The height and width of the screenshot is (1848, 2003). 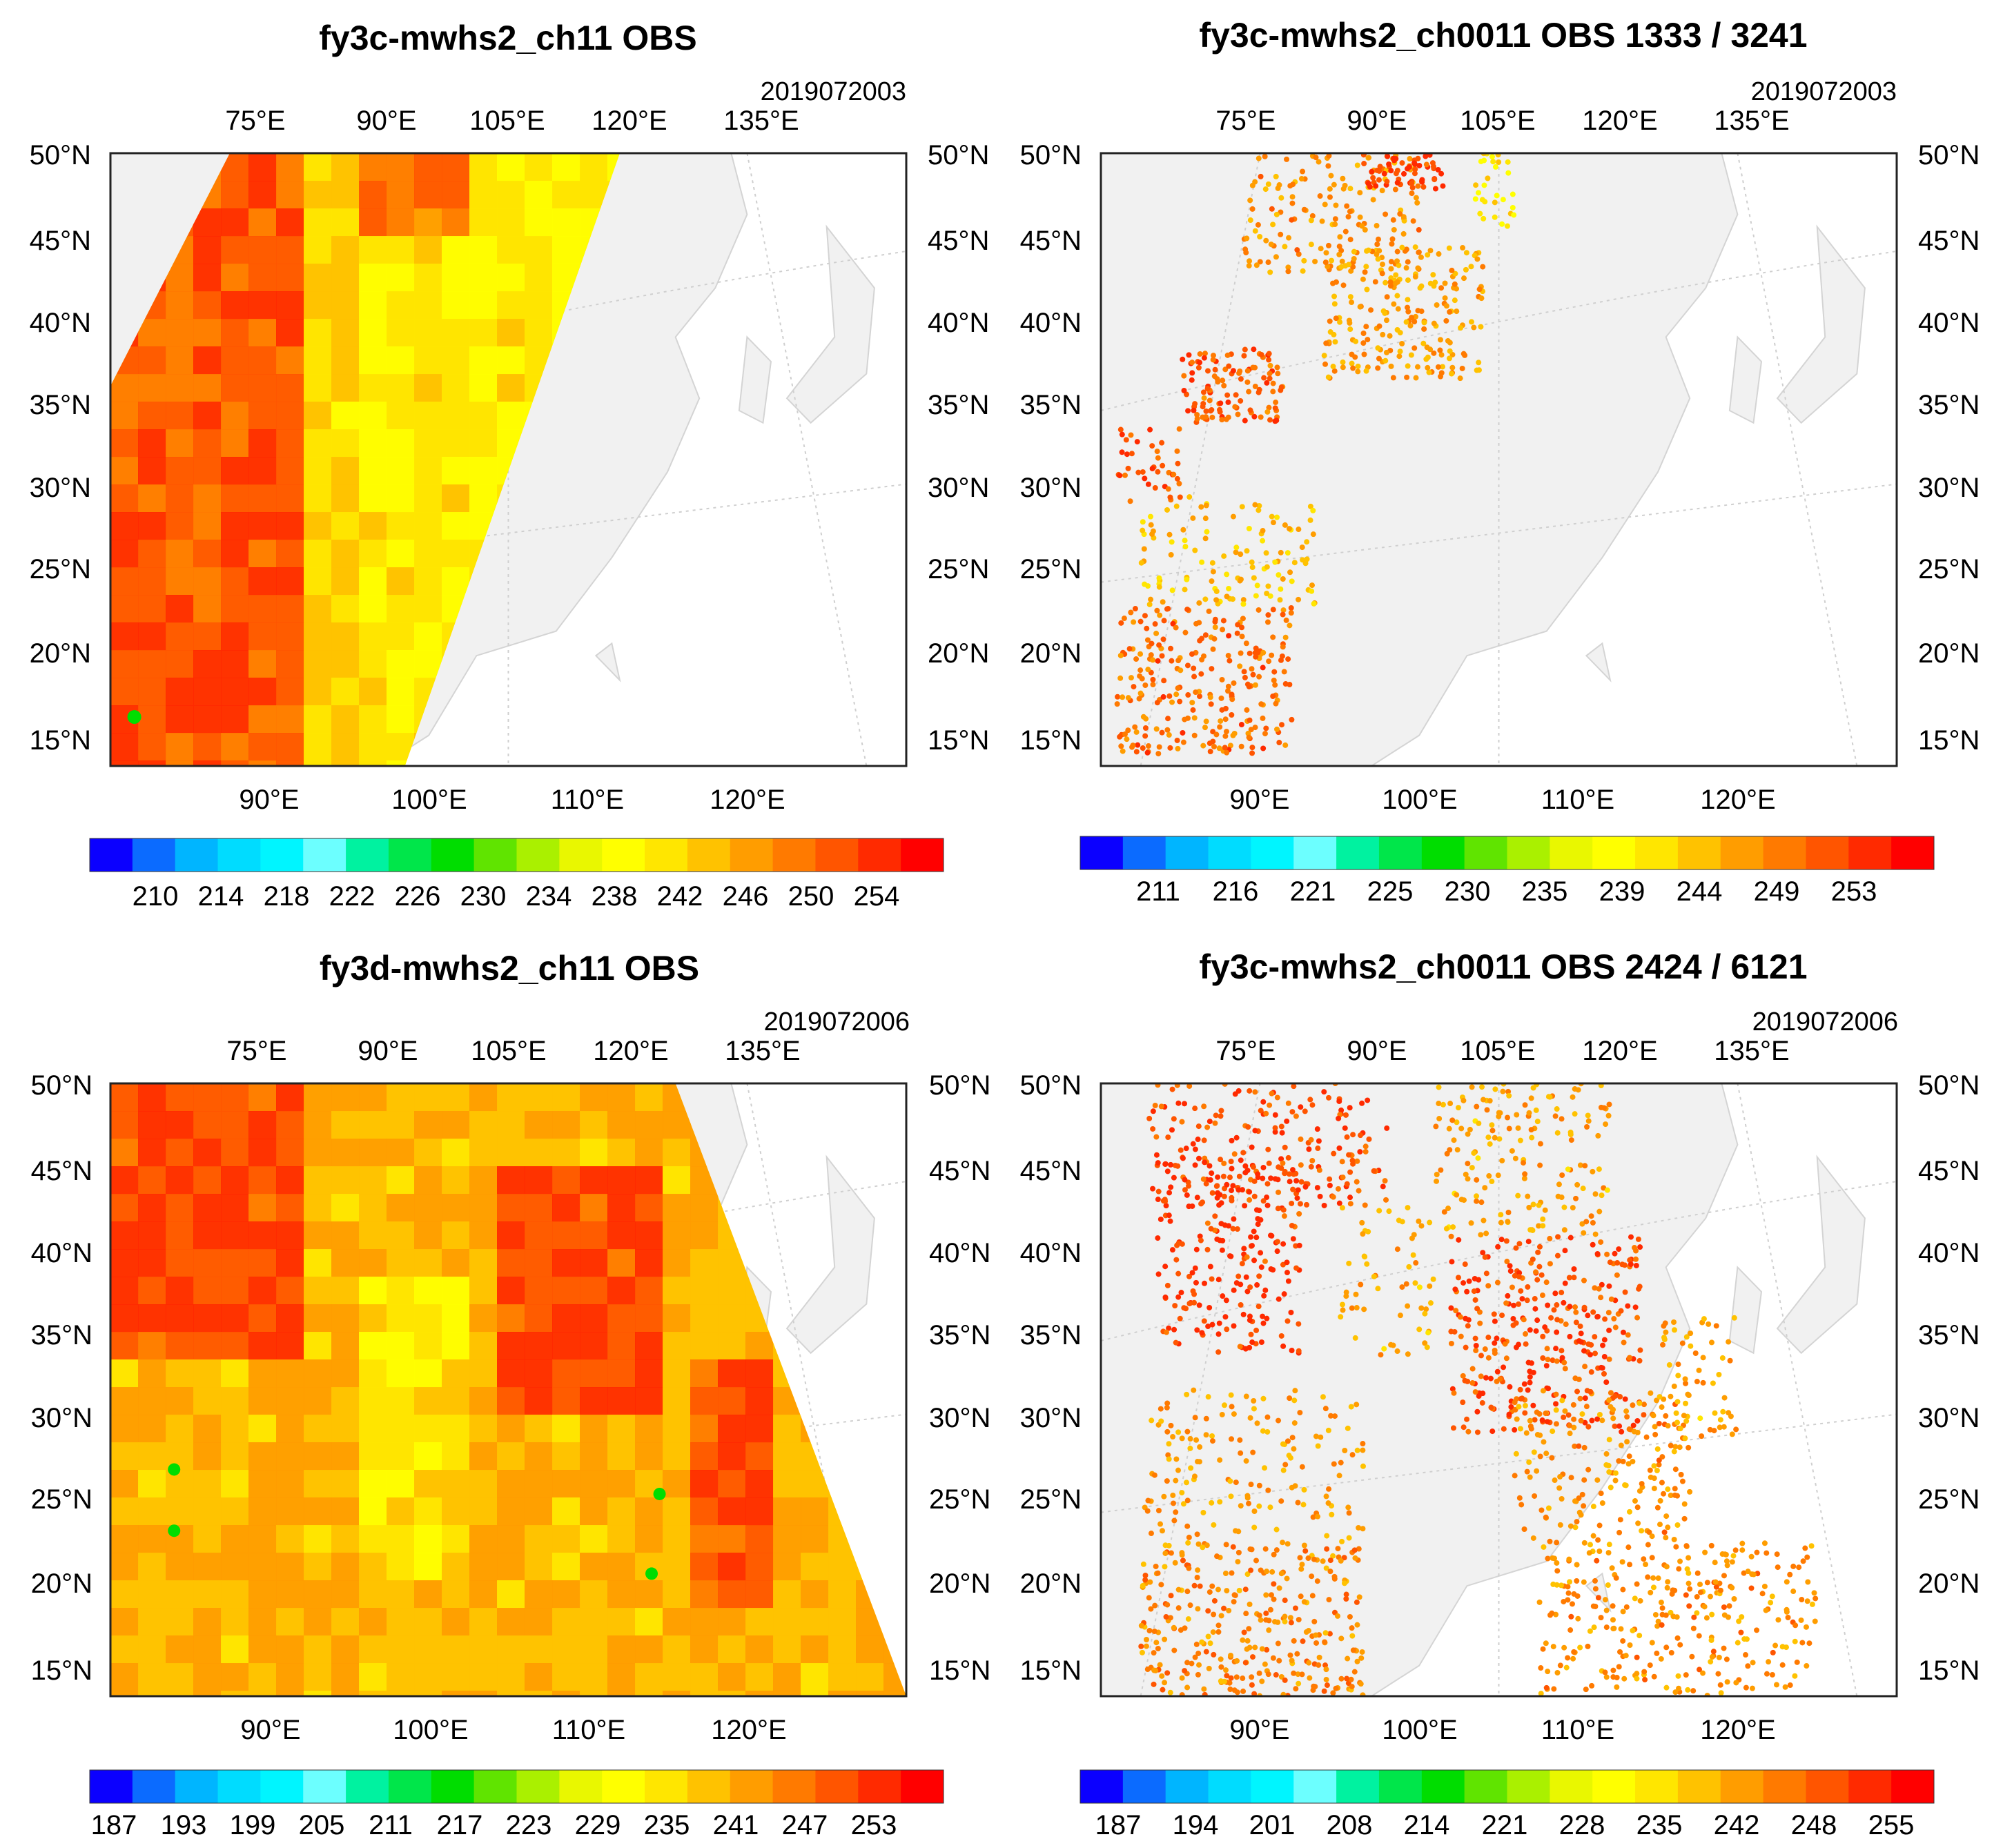 I want to click on panel-title: fy3c-mwhs2_ch11 OBS, so click(x=508, y=38).